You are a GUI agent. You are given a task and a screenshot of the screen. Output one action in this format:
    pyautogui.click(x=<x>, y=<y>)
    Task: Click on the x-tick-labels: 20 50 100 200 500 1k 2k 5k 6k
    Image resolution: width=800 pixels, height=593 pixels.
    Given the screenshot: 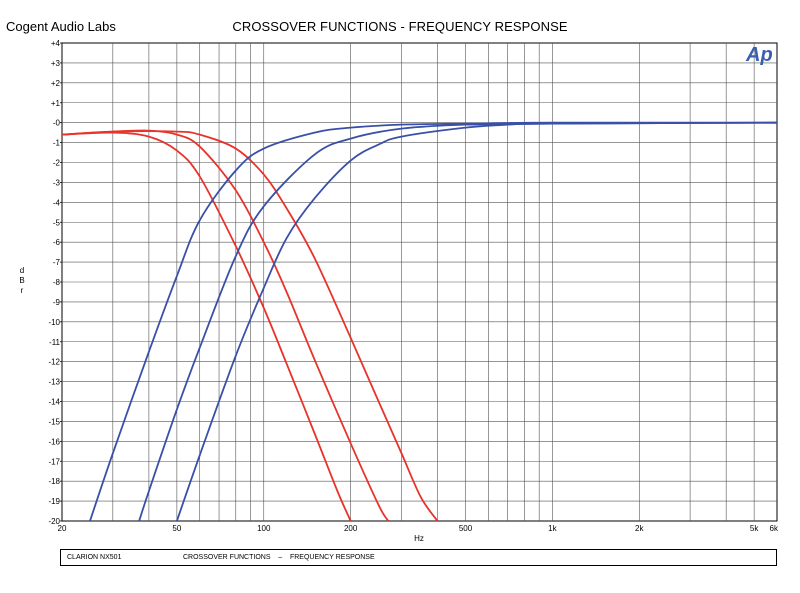 What is the action you would take?
    pyautogui.click(x=418, y=528)
    